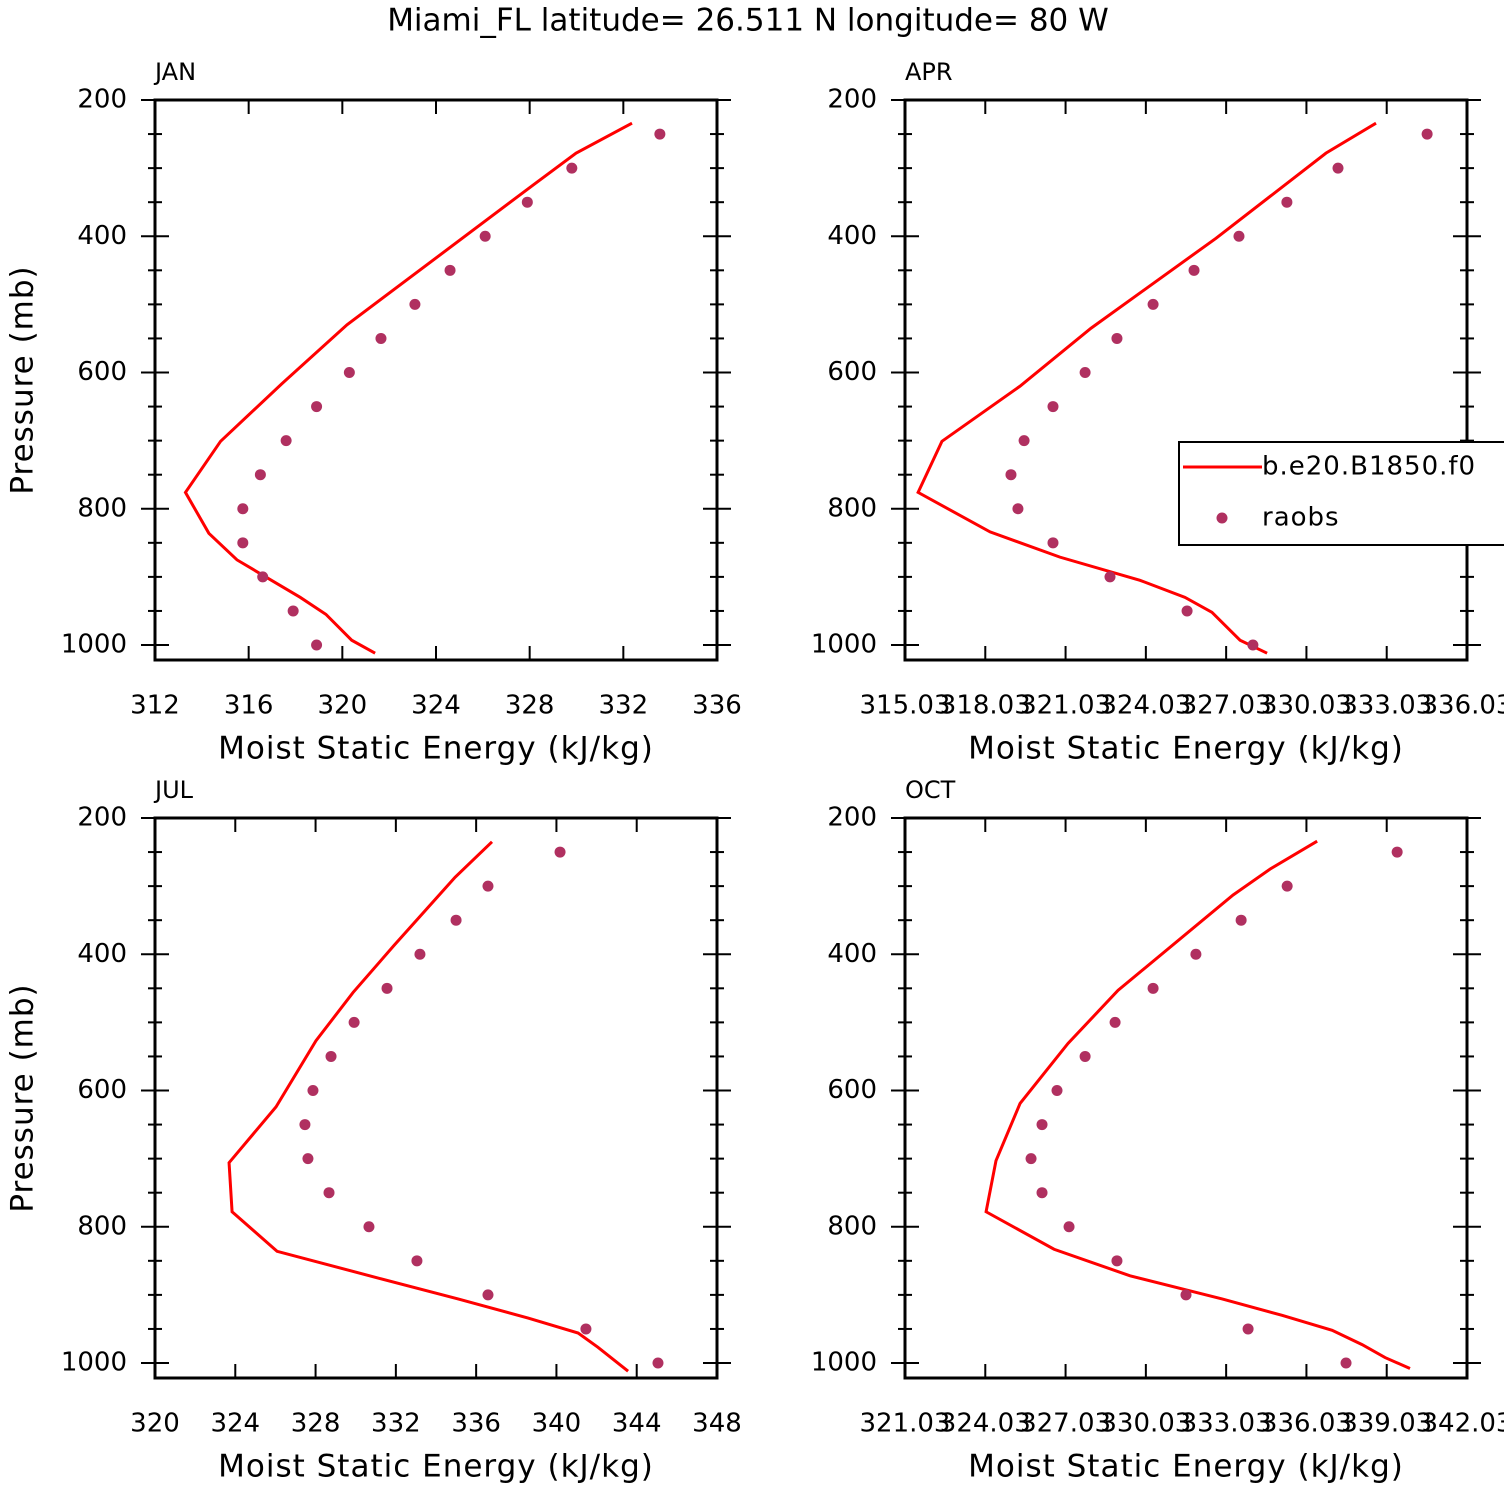  What do you see at coordinates (929, 72) in the screenshot?
I see `panel-title: APR` at bounding box center [929, 72].